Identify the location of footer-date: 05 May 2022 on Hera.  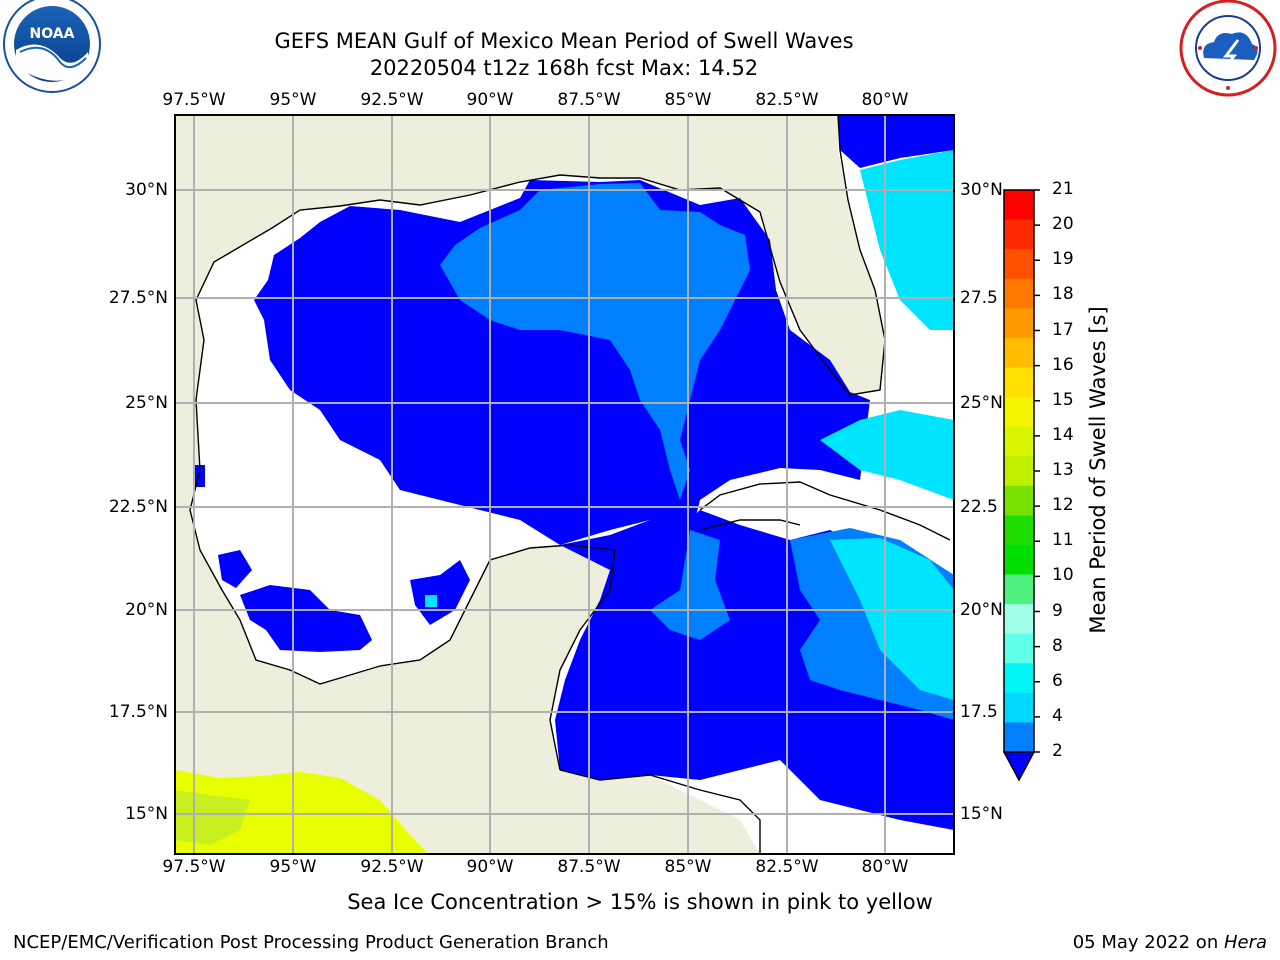
(1169, 942).